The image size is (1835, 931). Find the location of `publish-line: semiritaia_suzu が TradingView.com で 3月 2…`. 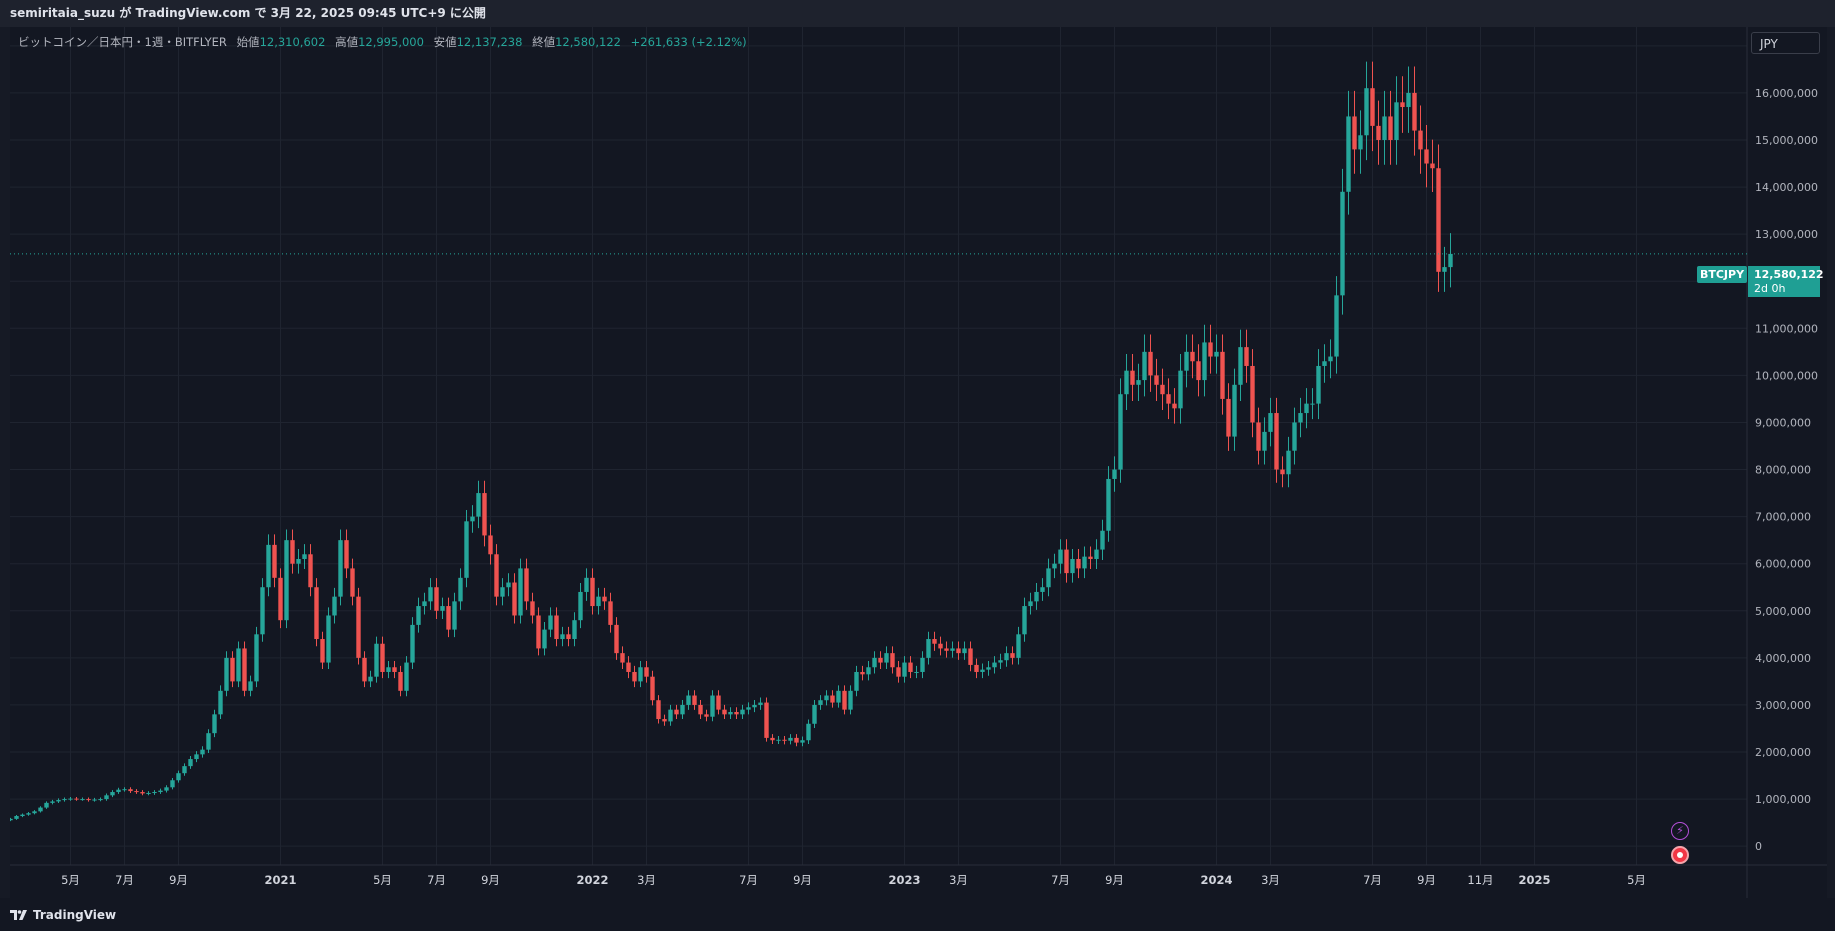

publish-line: semiritaia_suzu が TradingView.com で 3月 2… is located at coordinates (248, 13).